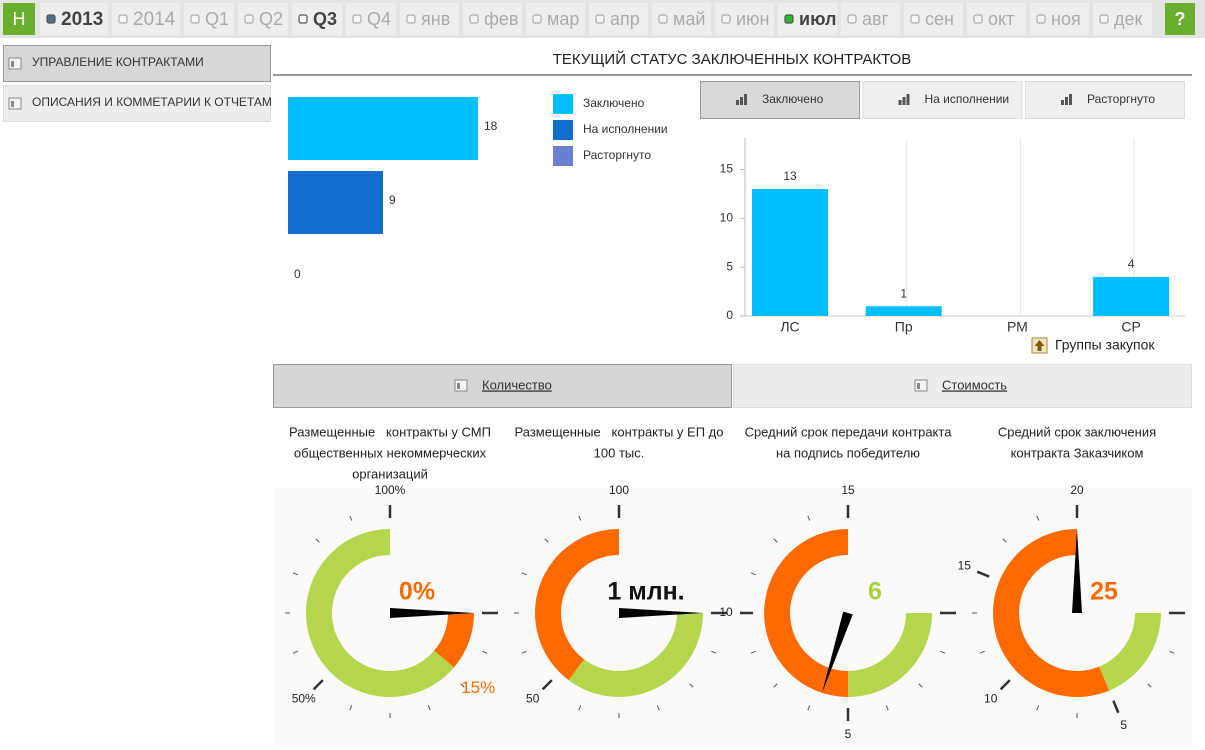 This screenshot has width=1205, height=750. I want to click on x-tick-label: ЛС, so click(789, 327).